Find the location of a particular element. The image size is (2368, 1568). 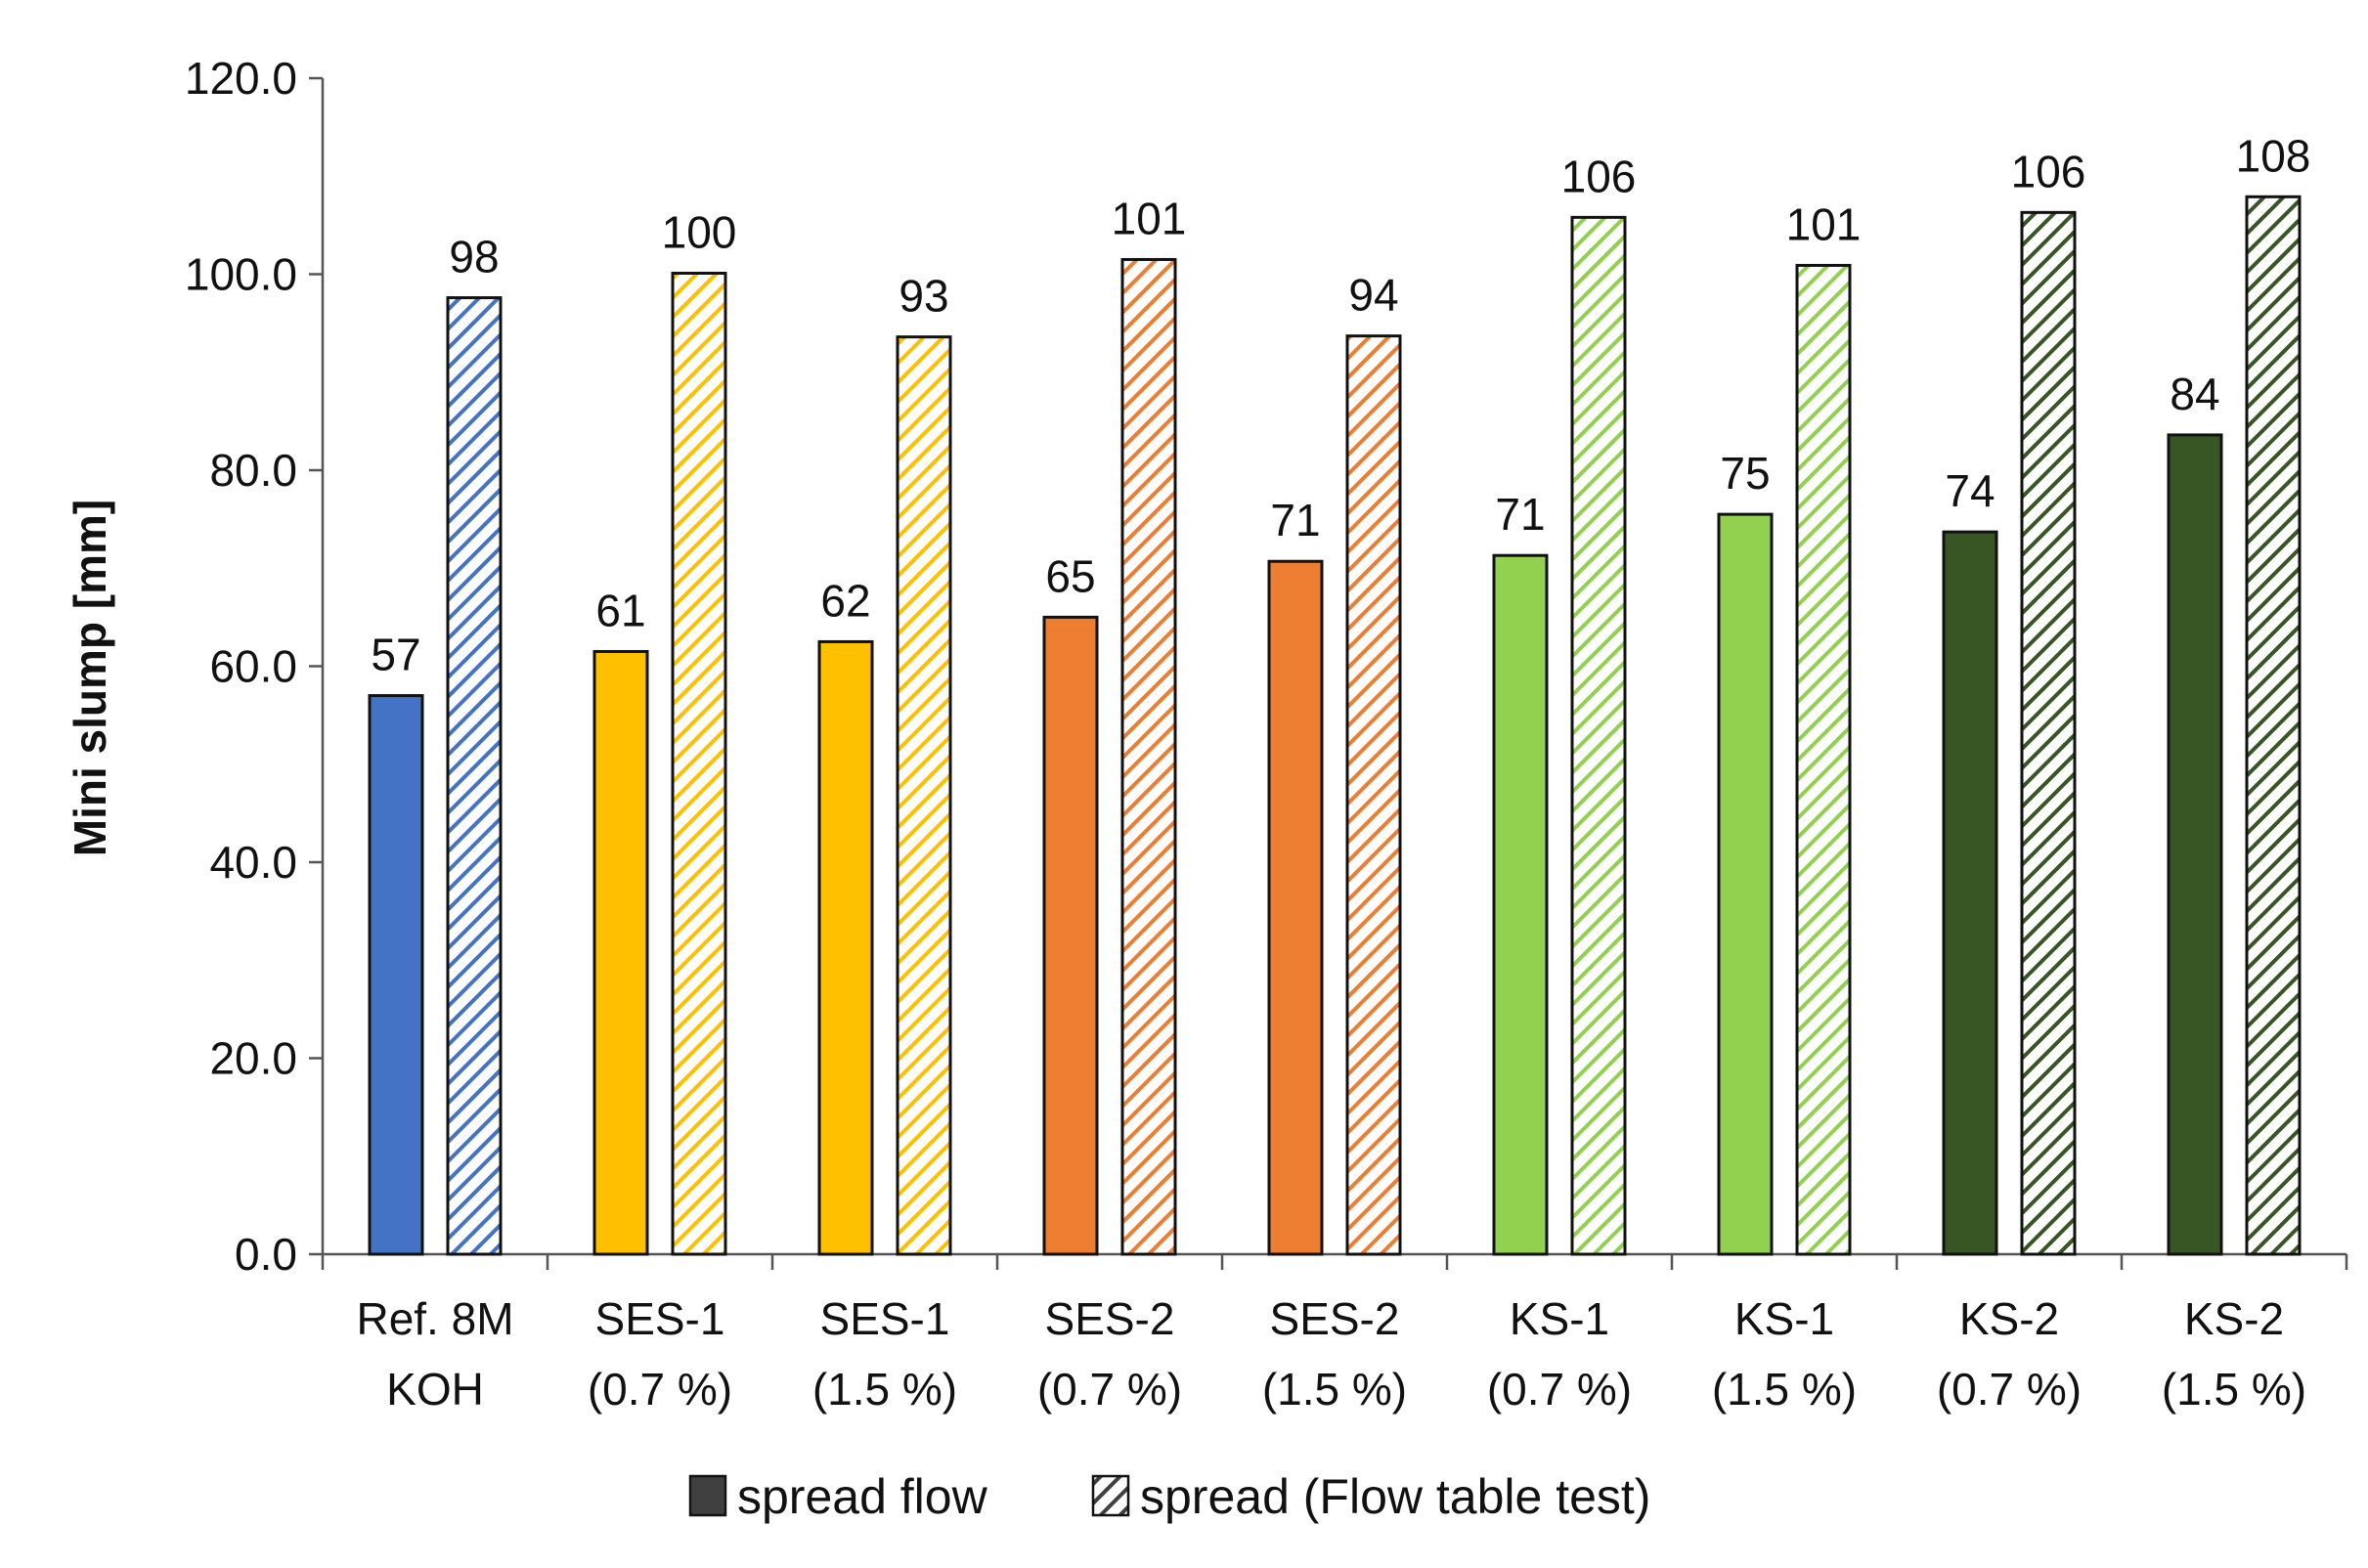

y-tick-label: 20.0 is located at coordinates (253, 1058).